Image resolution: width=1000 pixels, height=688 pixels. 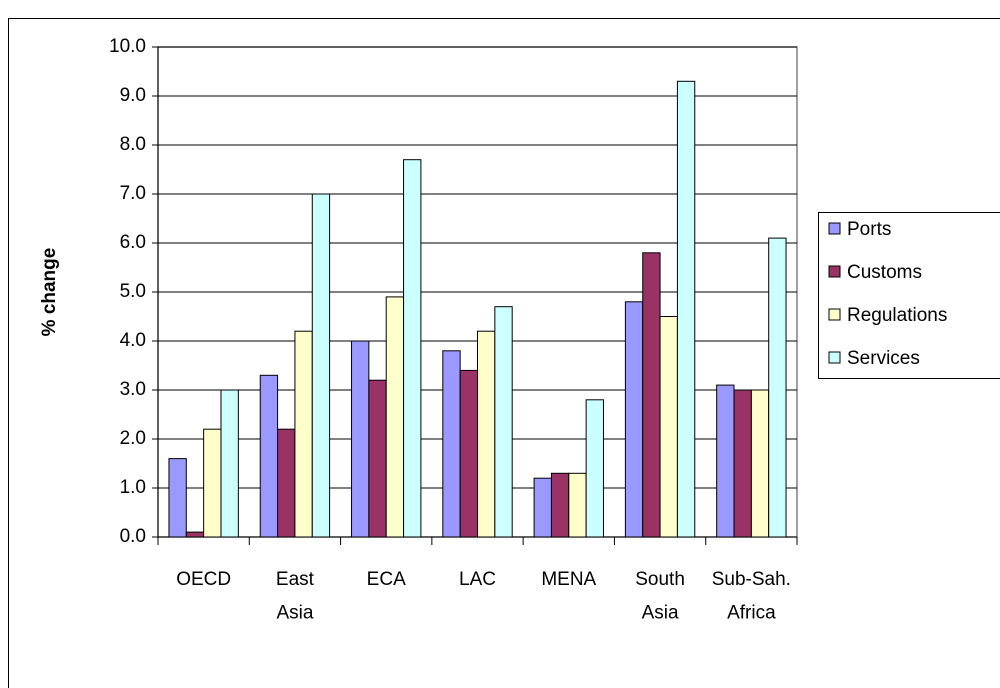 I want to click on y-tick-label: 7.0, so click(x=133, y=193).